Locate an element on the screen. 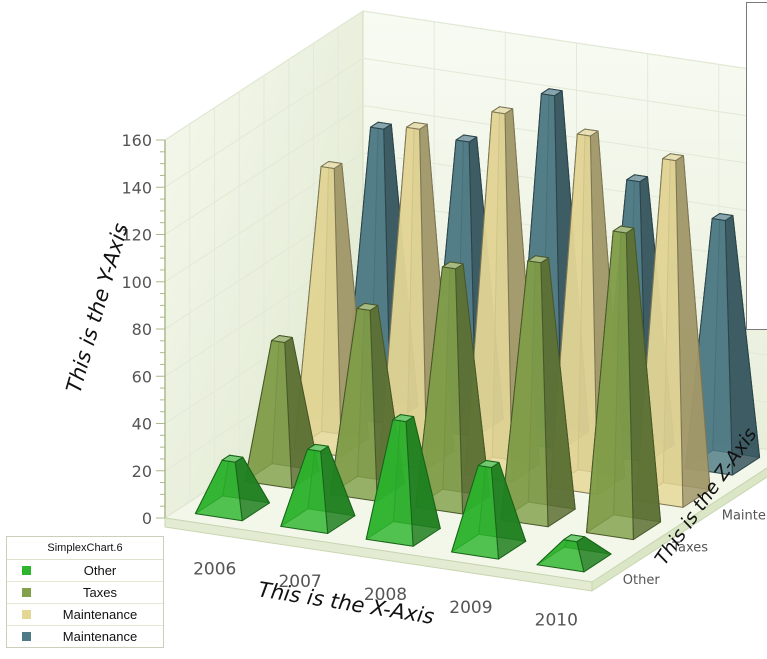  y-tick-label: 60 is located at coordinates (142, 376).